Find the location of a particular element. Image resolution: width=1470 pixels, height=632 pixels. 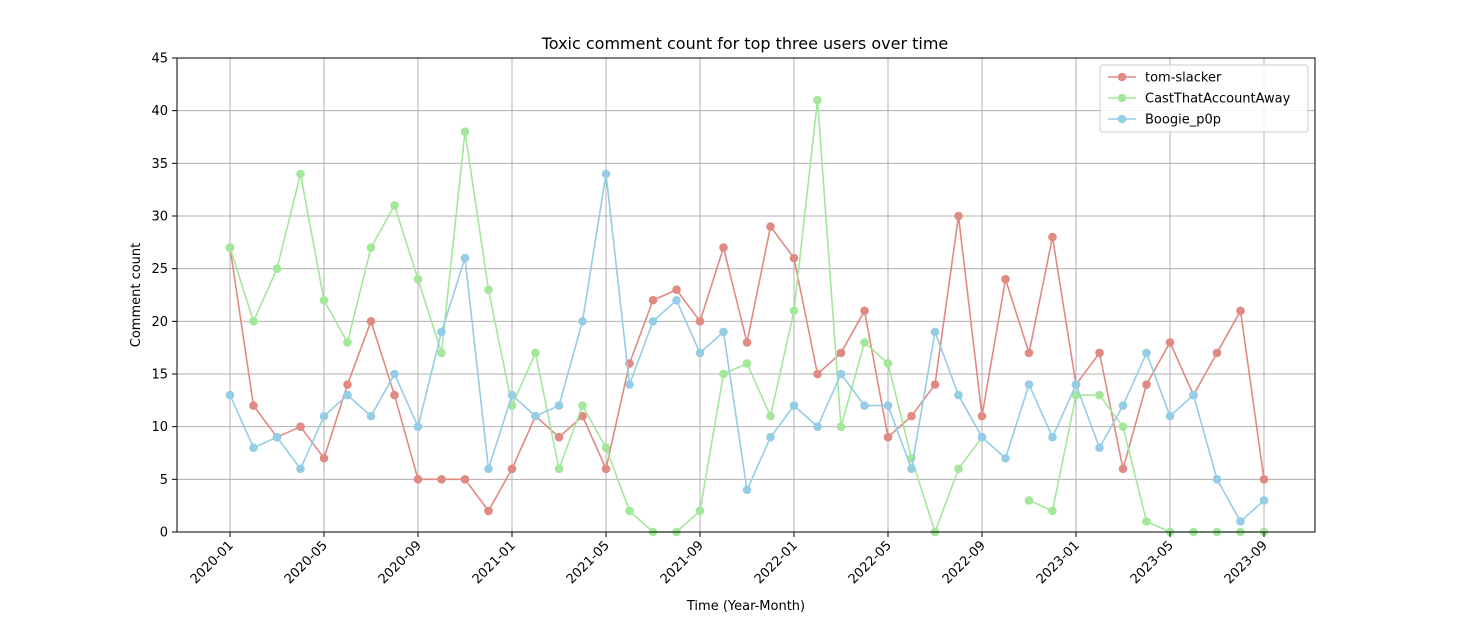

legend-marker-boogie-p0p is located at coordinates (1122, 119).